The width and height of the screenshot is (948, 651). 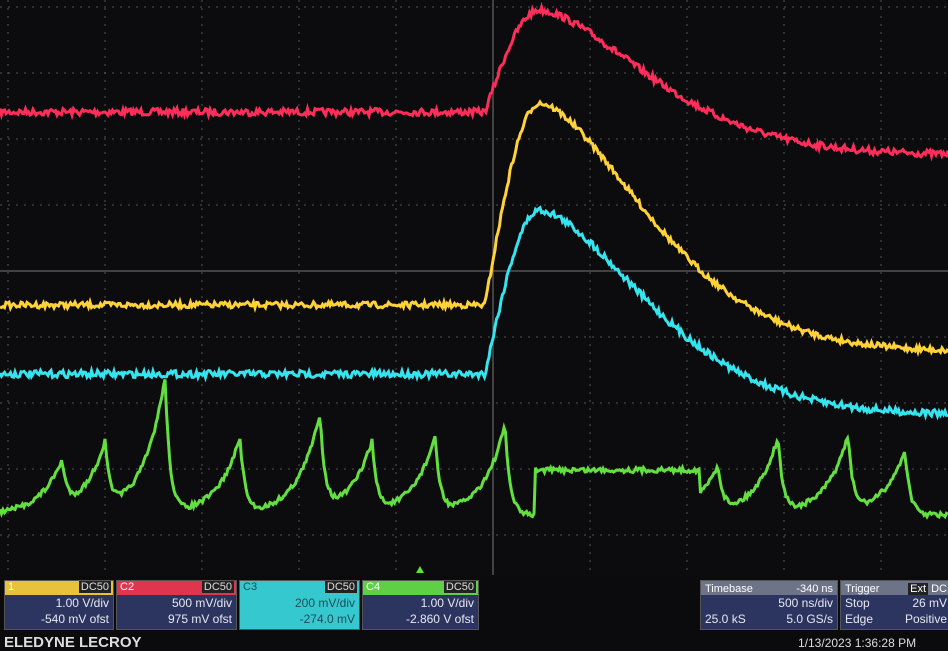 What do you see at coordinates (74, 619) in the screenshot?
I see `offset: -540 mV ofst` at bounding box center [74, 619].